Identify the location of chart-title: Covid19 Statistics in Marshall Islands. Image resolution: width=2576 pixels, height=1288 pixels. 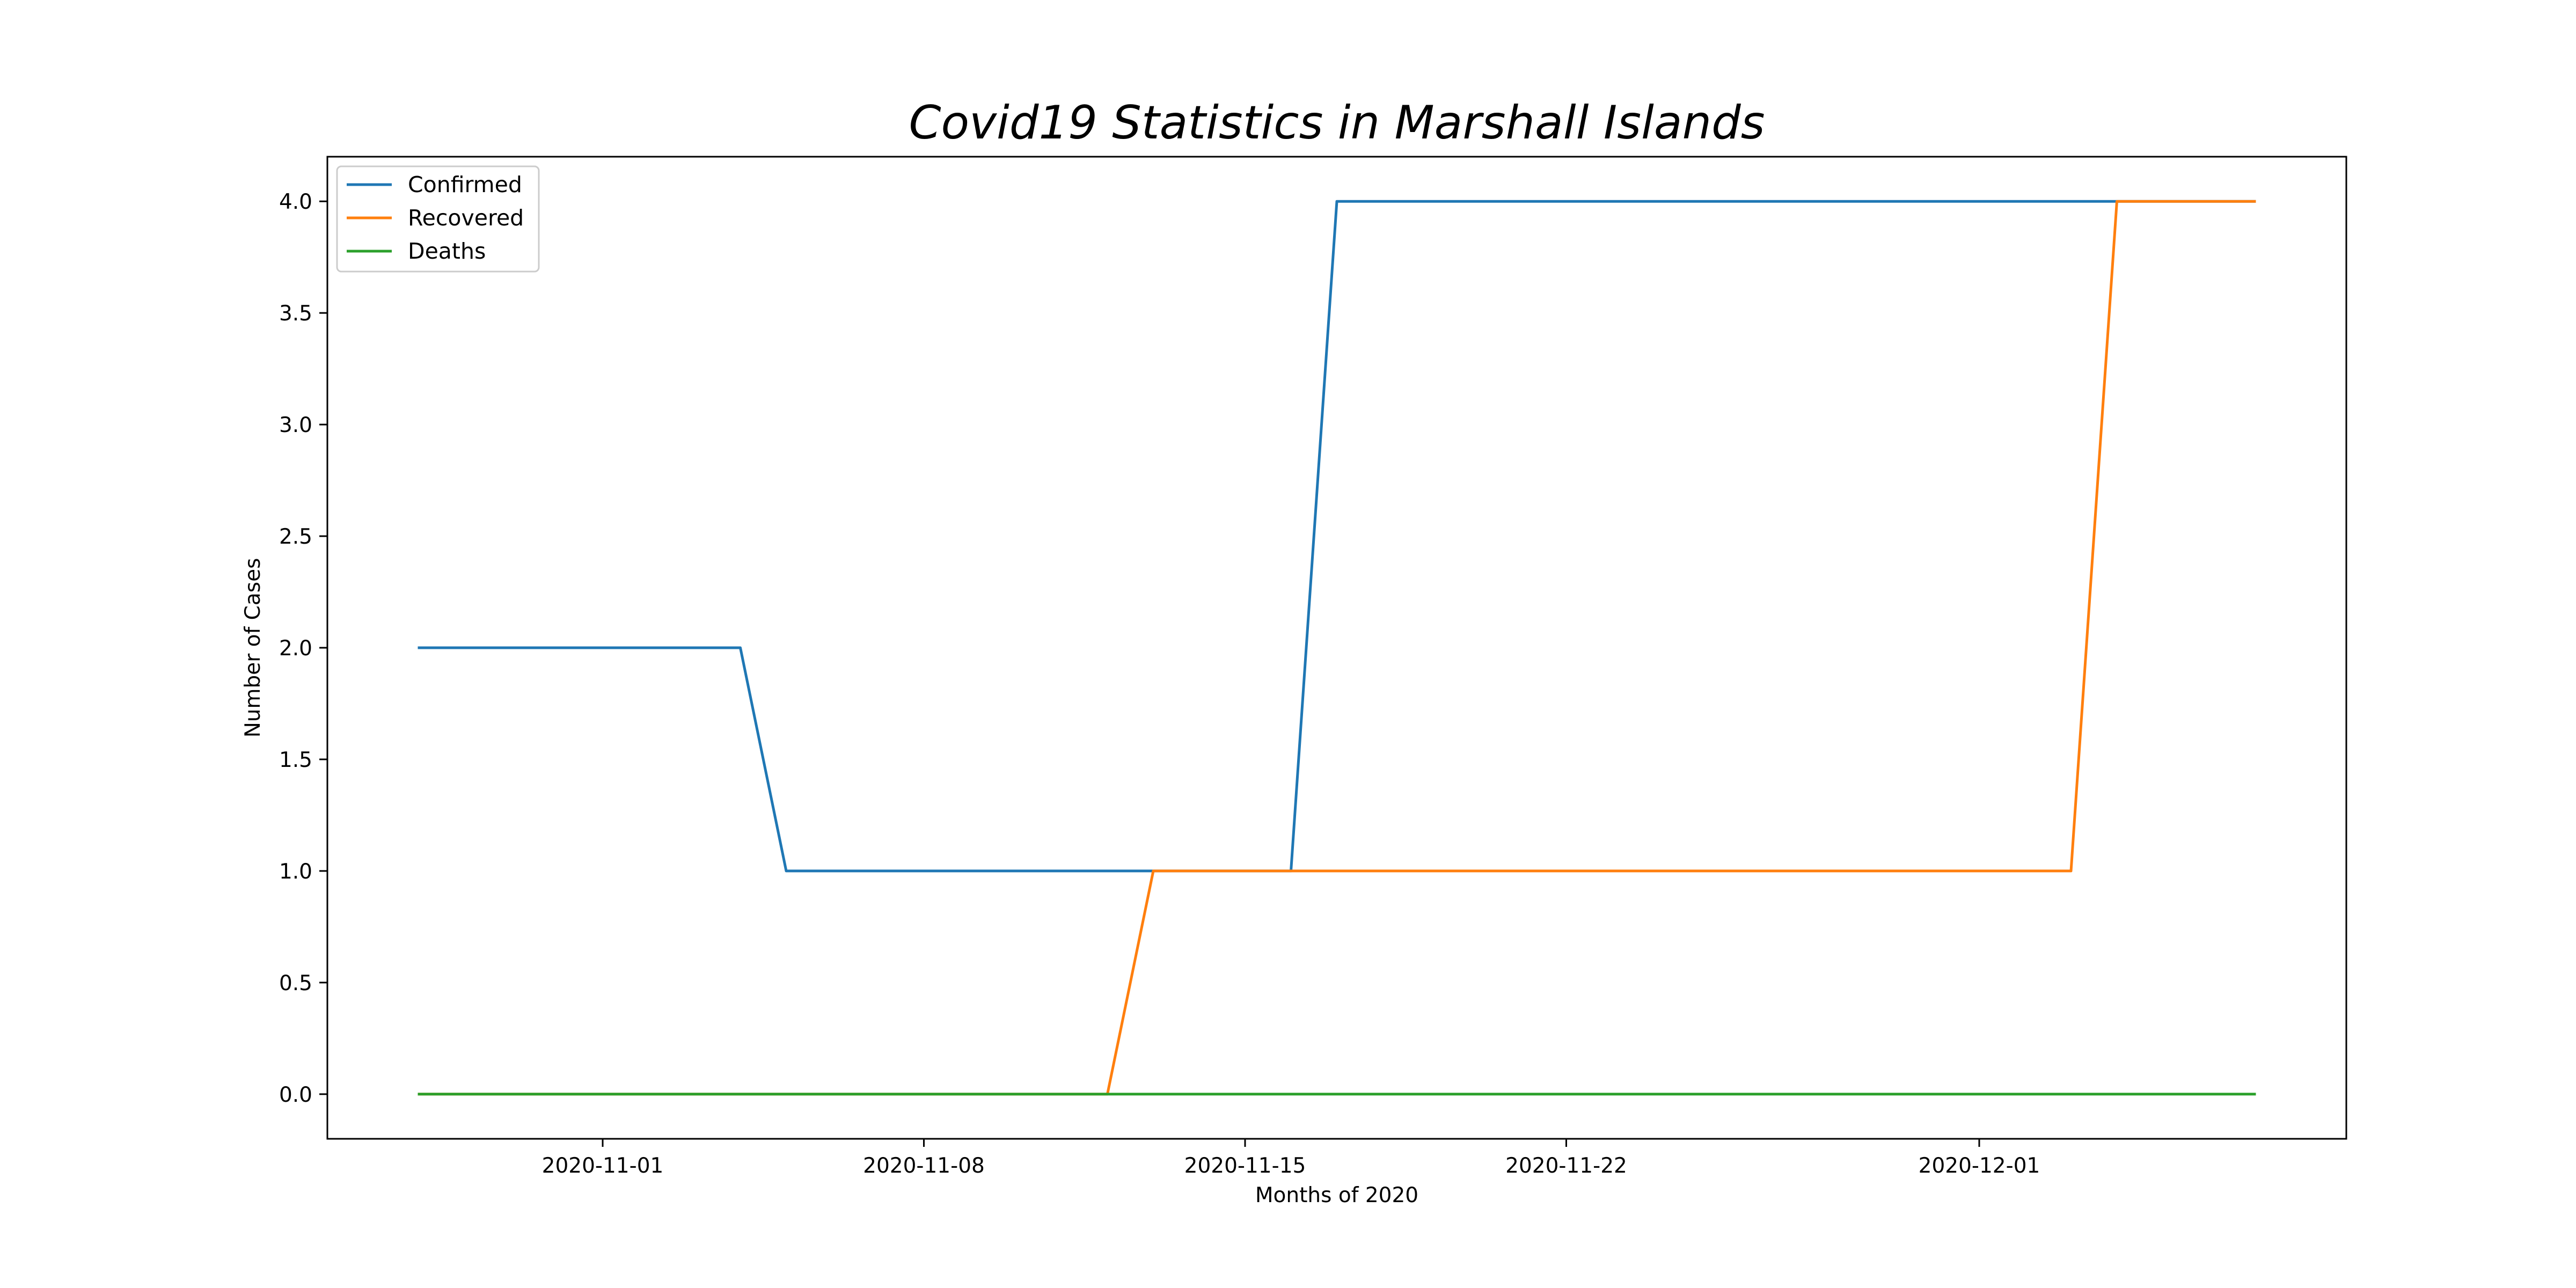
(1337, 123).